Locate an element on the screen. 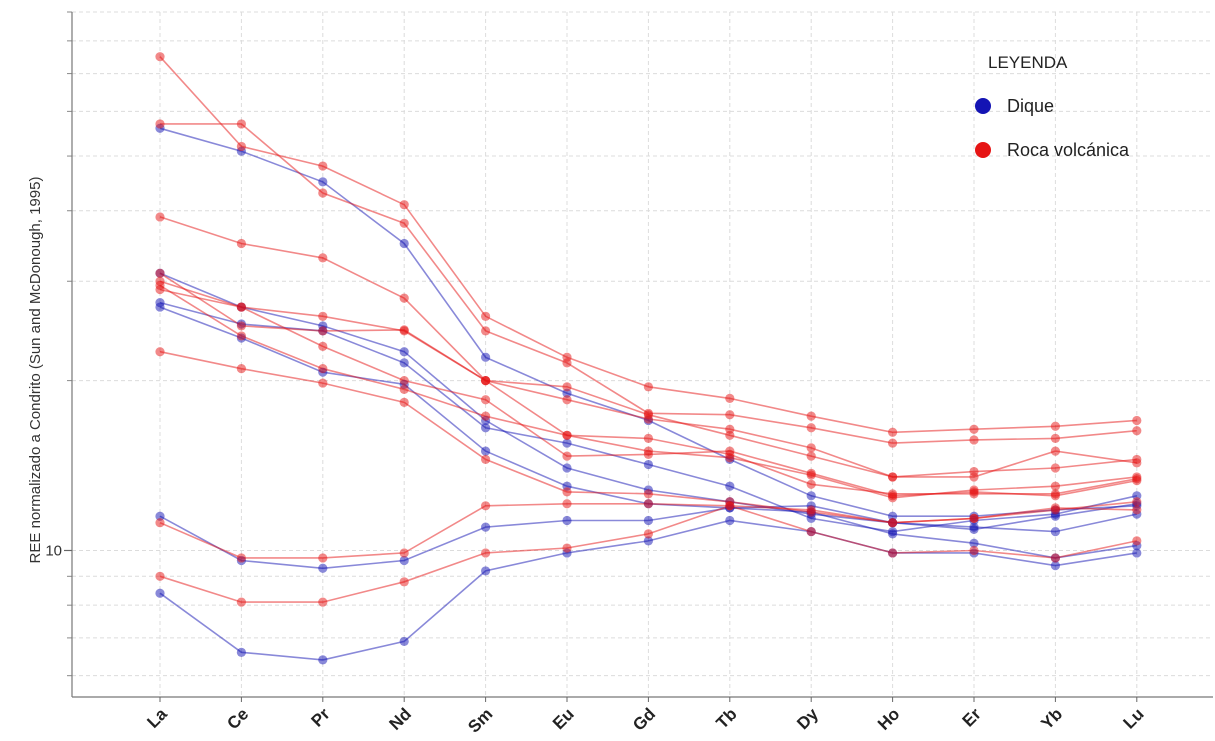 Image resolution: width=1215 pixels, height=741 pixels. x-tick-label-sm: Sm is located at coordinates (480, 720).